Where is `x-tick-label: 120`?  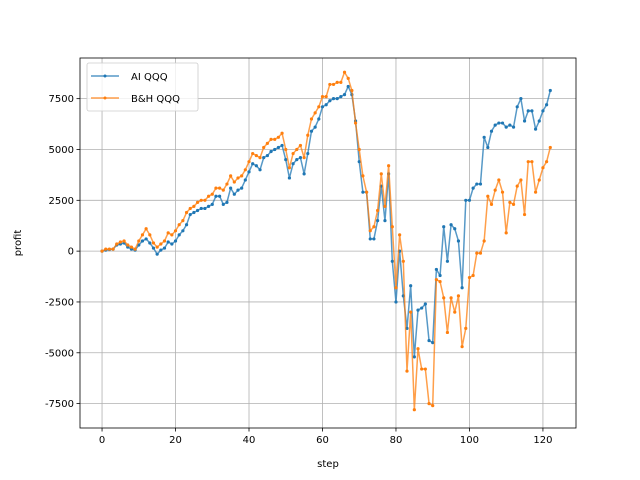
x-tick-label: 120 is located at coordinates (542, 440).